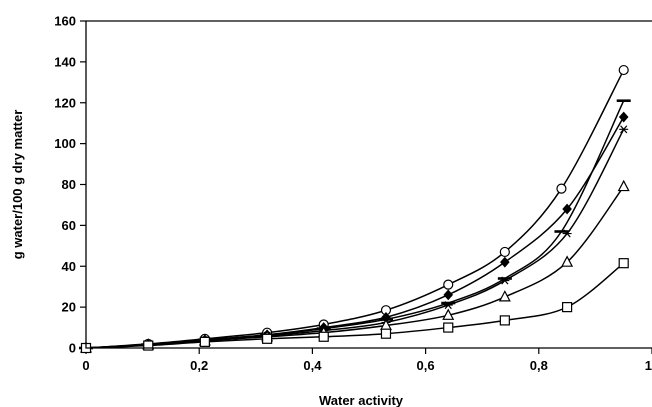  What do you see at coordinates (361, 400) in the screenshot?
I see `x-axis-title: Water activity` at bounding box center [361, 400].